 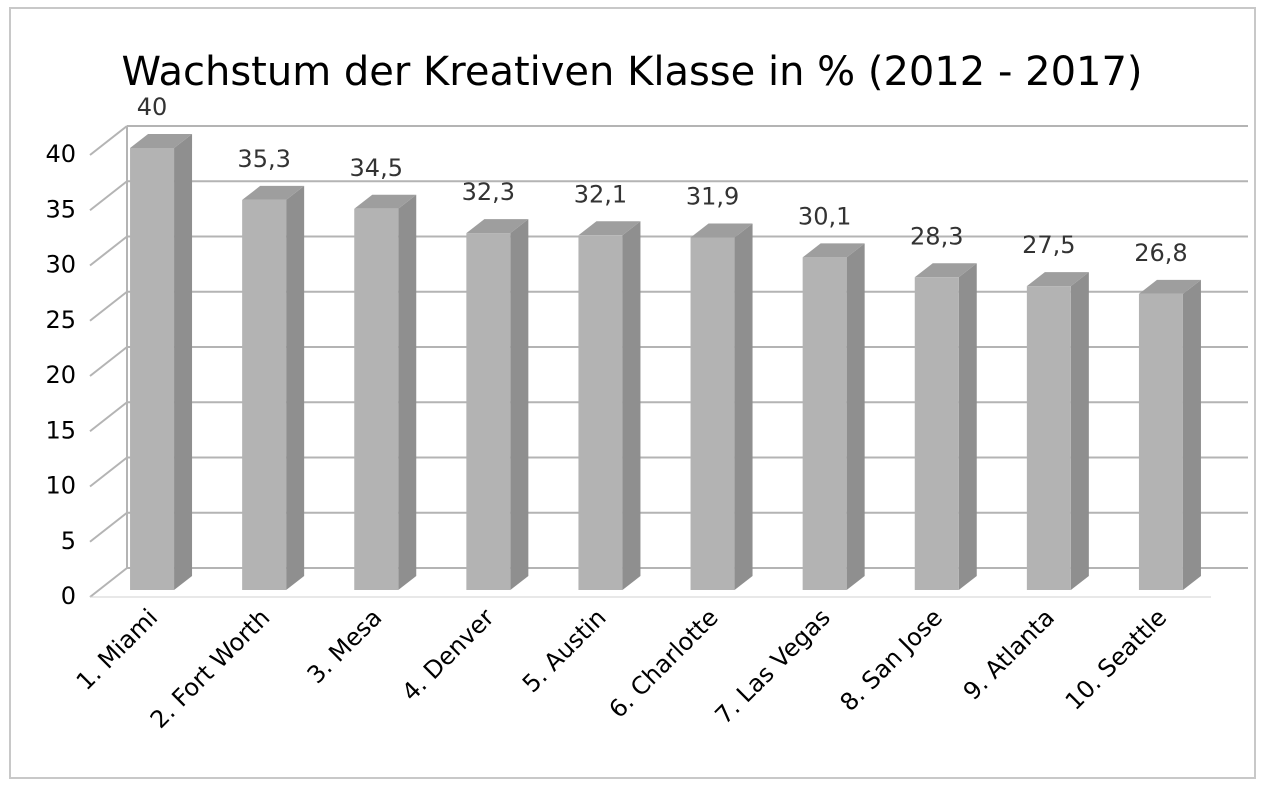 What do you see at coordinates (824, 216) in the screenshot?
I see `value-label: 30,1` at bounding box center [824, 216].